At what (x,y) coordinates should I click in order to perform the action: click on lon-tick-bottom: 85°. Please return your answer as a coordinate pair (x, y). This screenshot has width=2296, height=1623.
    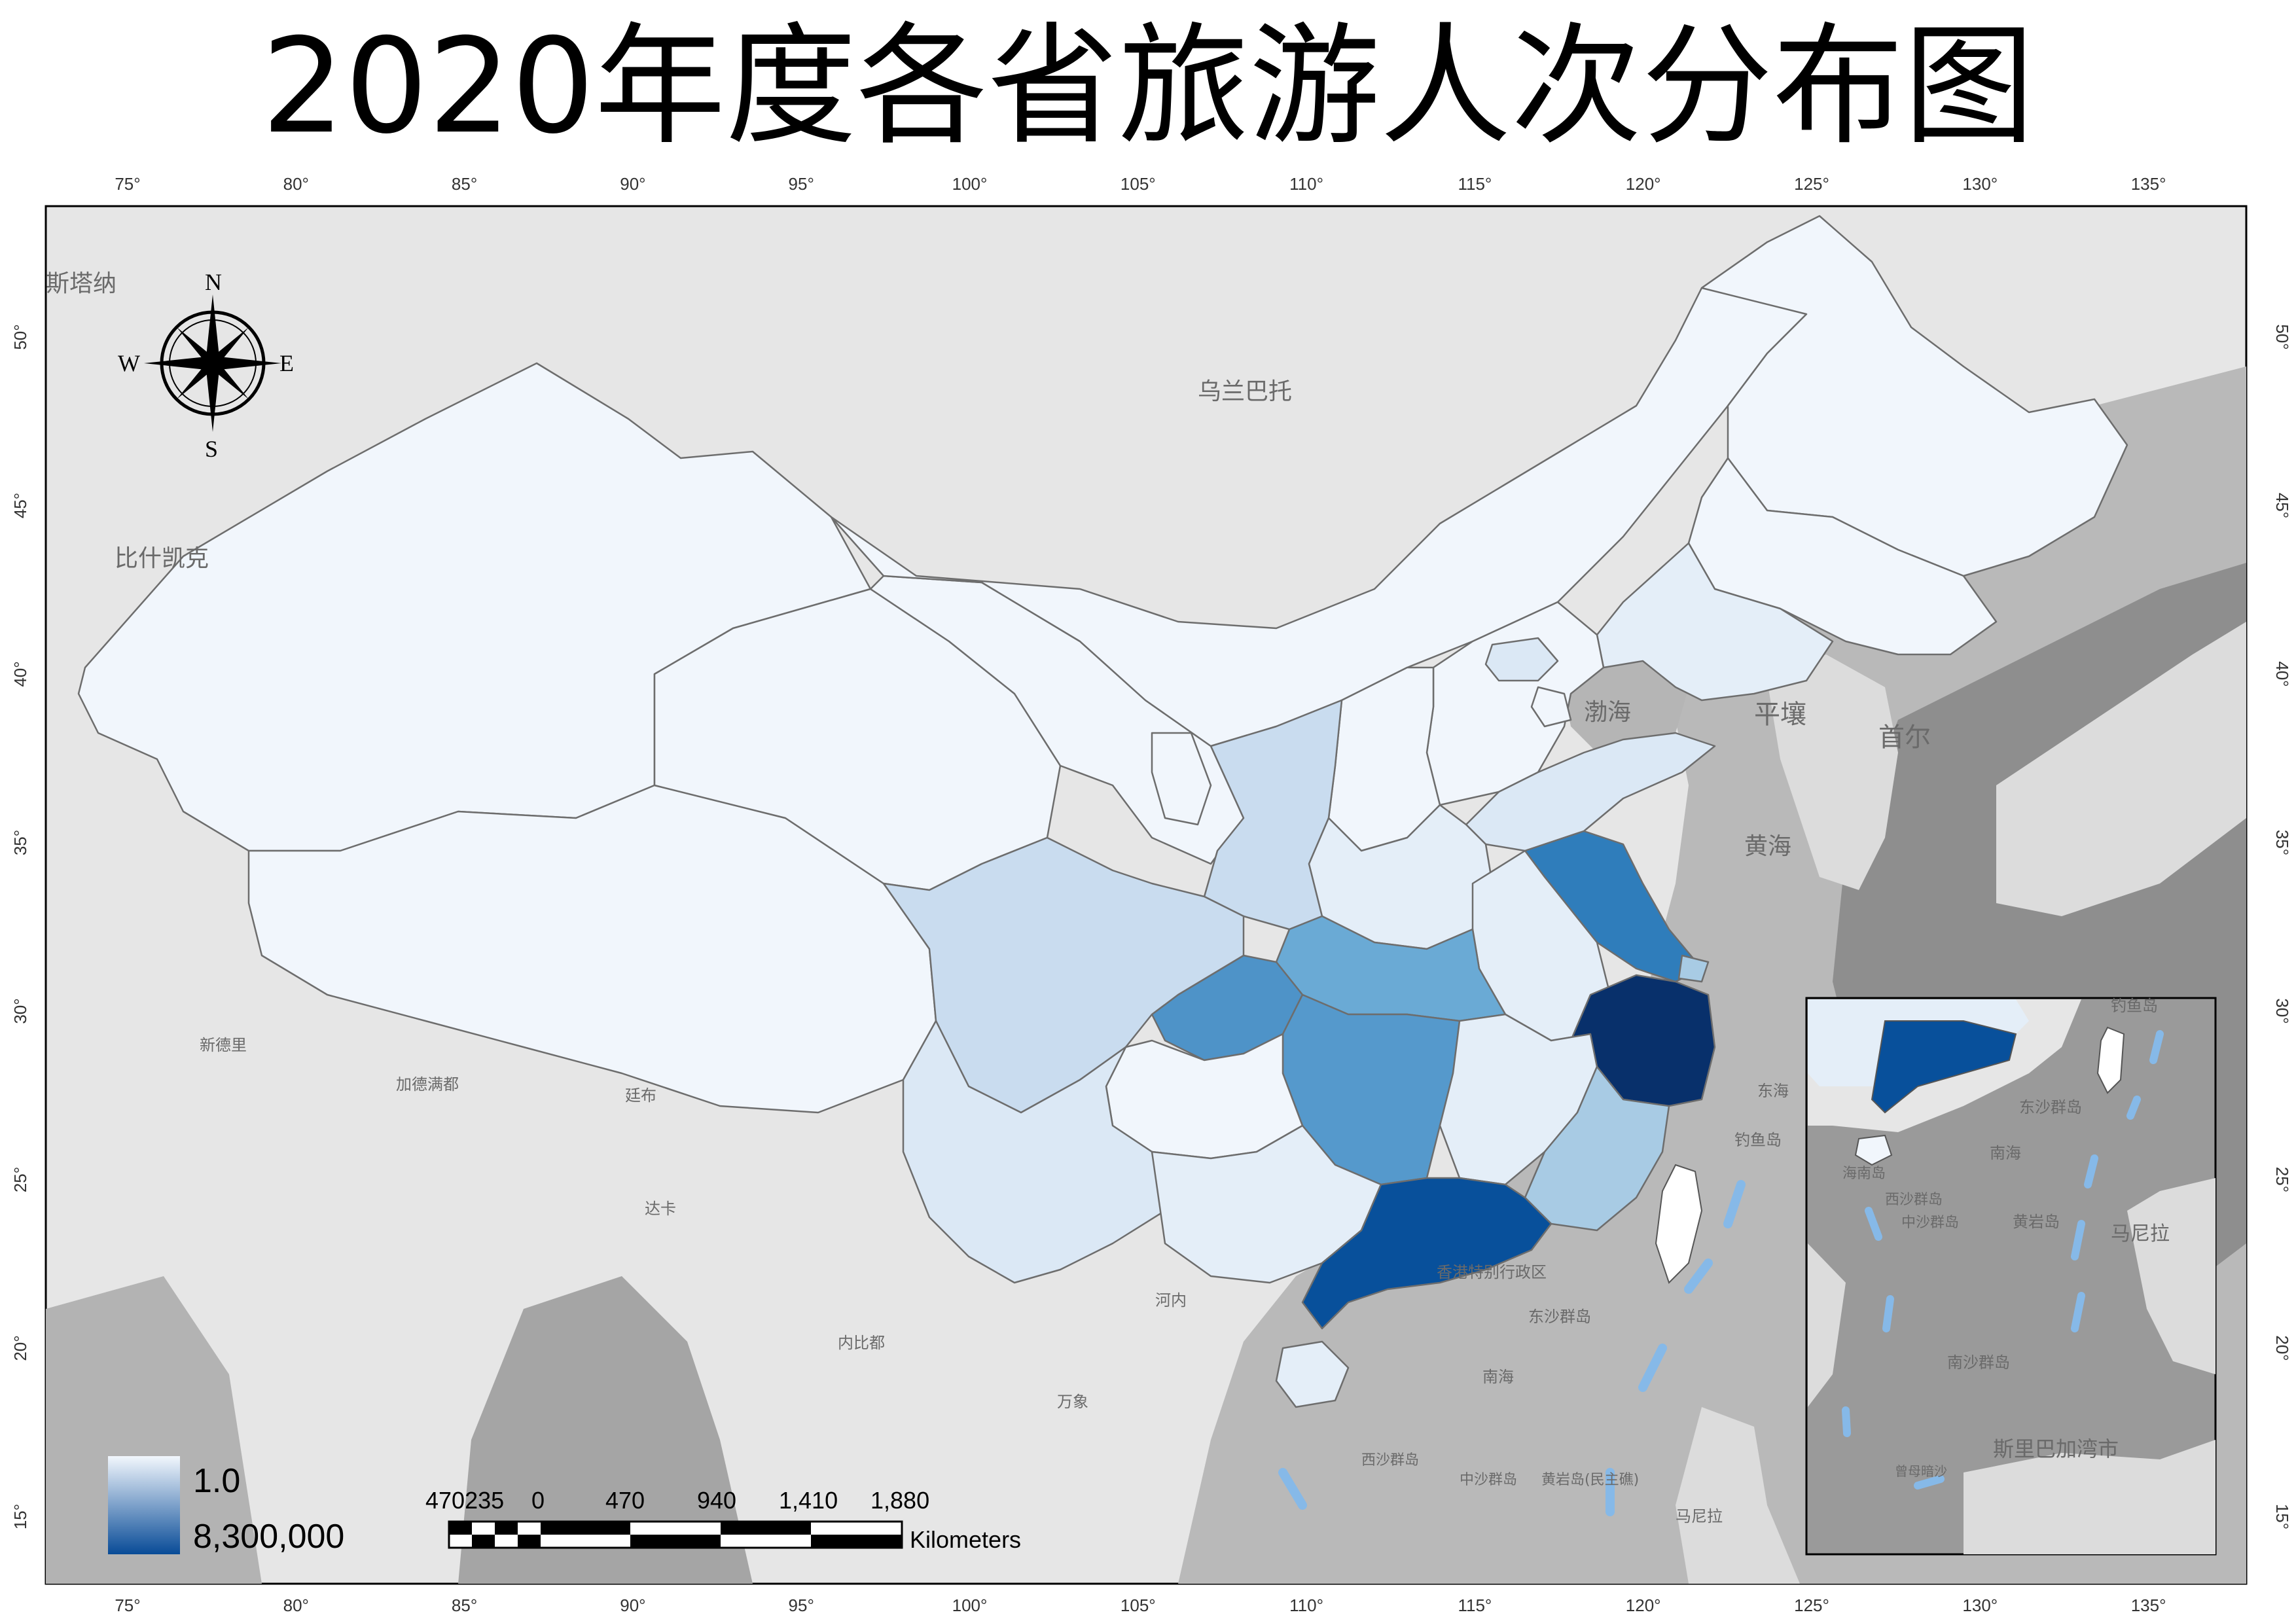
    Looking at the image, I should click on (464, 1605).